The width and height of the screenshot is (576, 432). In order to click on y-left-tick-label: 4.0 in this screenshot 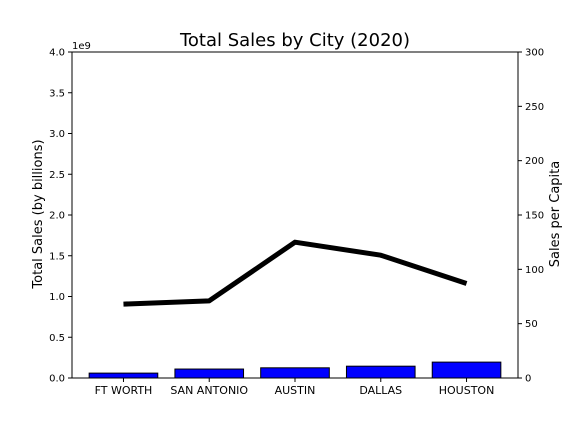, I will do `click(57, 53)`.